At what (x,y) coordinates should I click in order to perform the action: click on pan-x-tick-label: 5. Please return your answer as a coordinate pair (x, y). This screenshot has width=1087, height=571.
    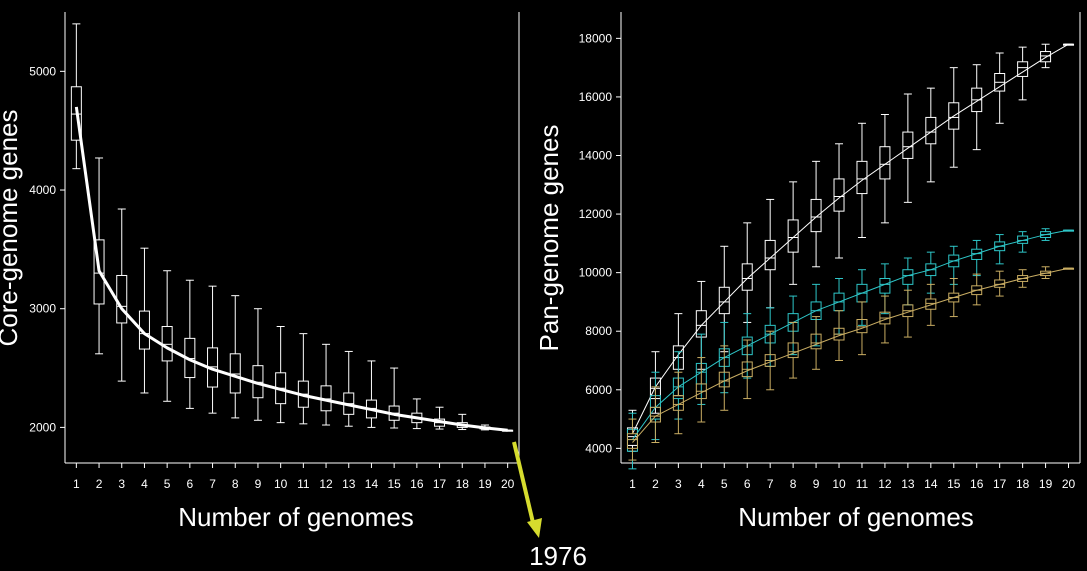
    Looking at the image, I should click on (724, 484).